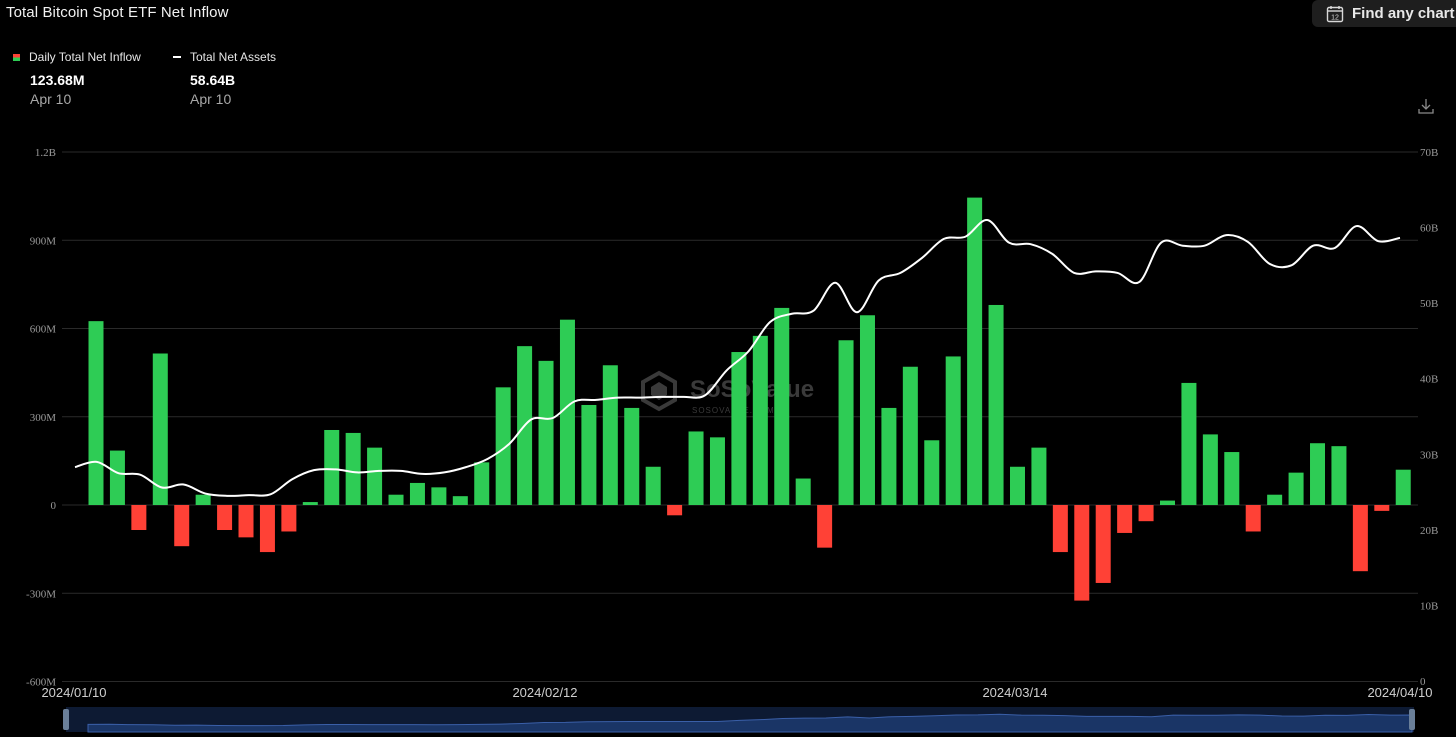  I want to click on watermark-logo-icon, so click(659, 391).